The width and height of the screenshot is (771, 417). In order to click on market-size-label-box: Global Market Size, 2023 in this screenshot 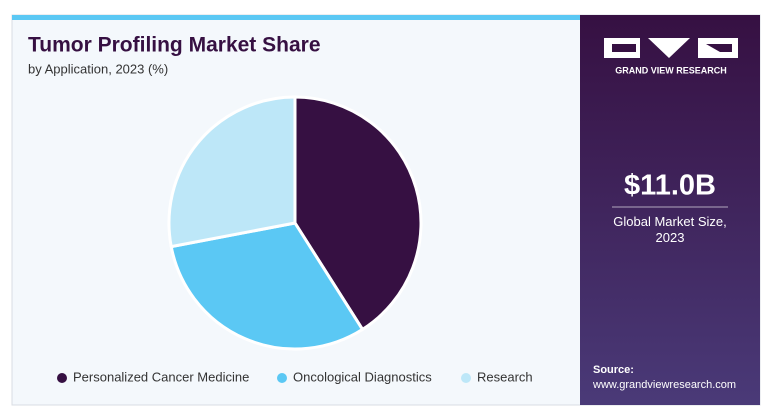, I will do `click(670, 229)`.